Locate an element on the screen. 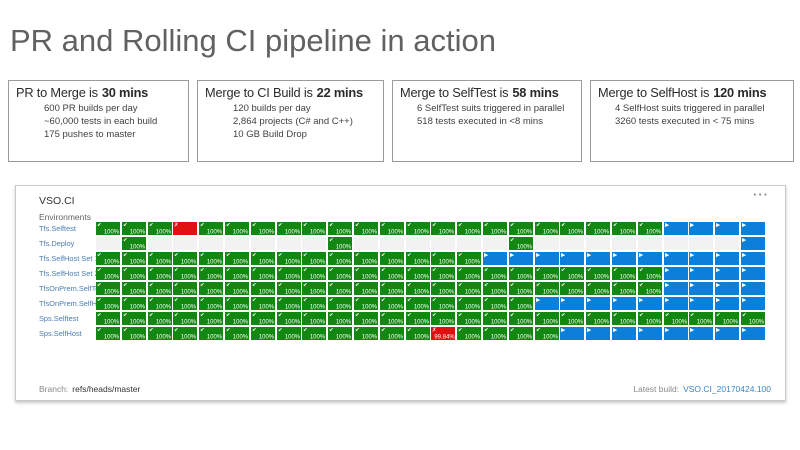  build-cell-failed: ✗ 99.84% is located at coordinates (443, 333).